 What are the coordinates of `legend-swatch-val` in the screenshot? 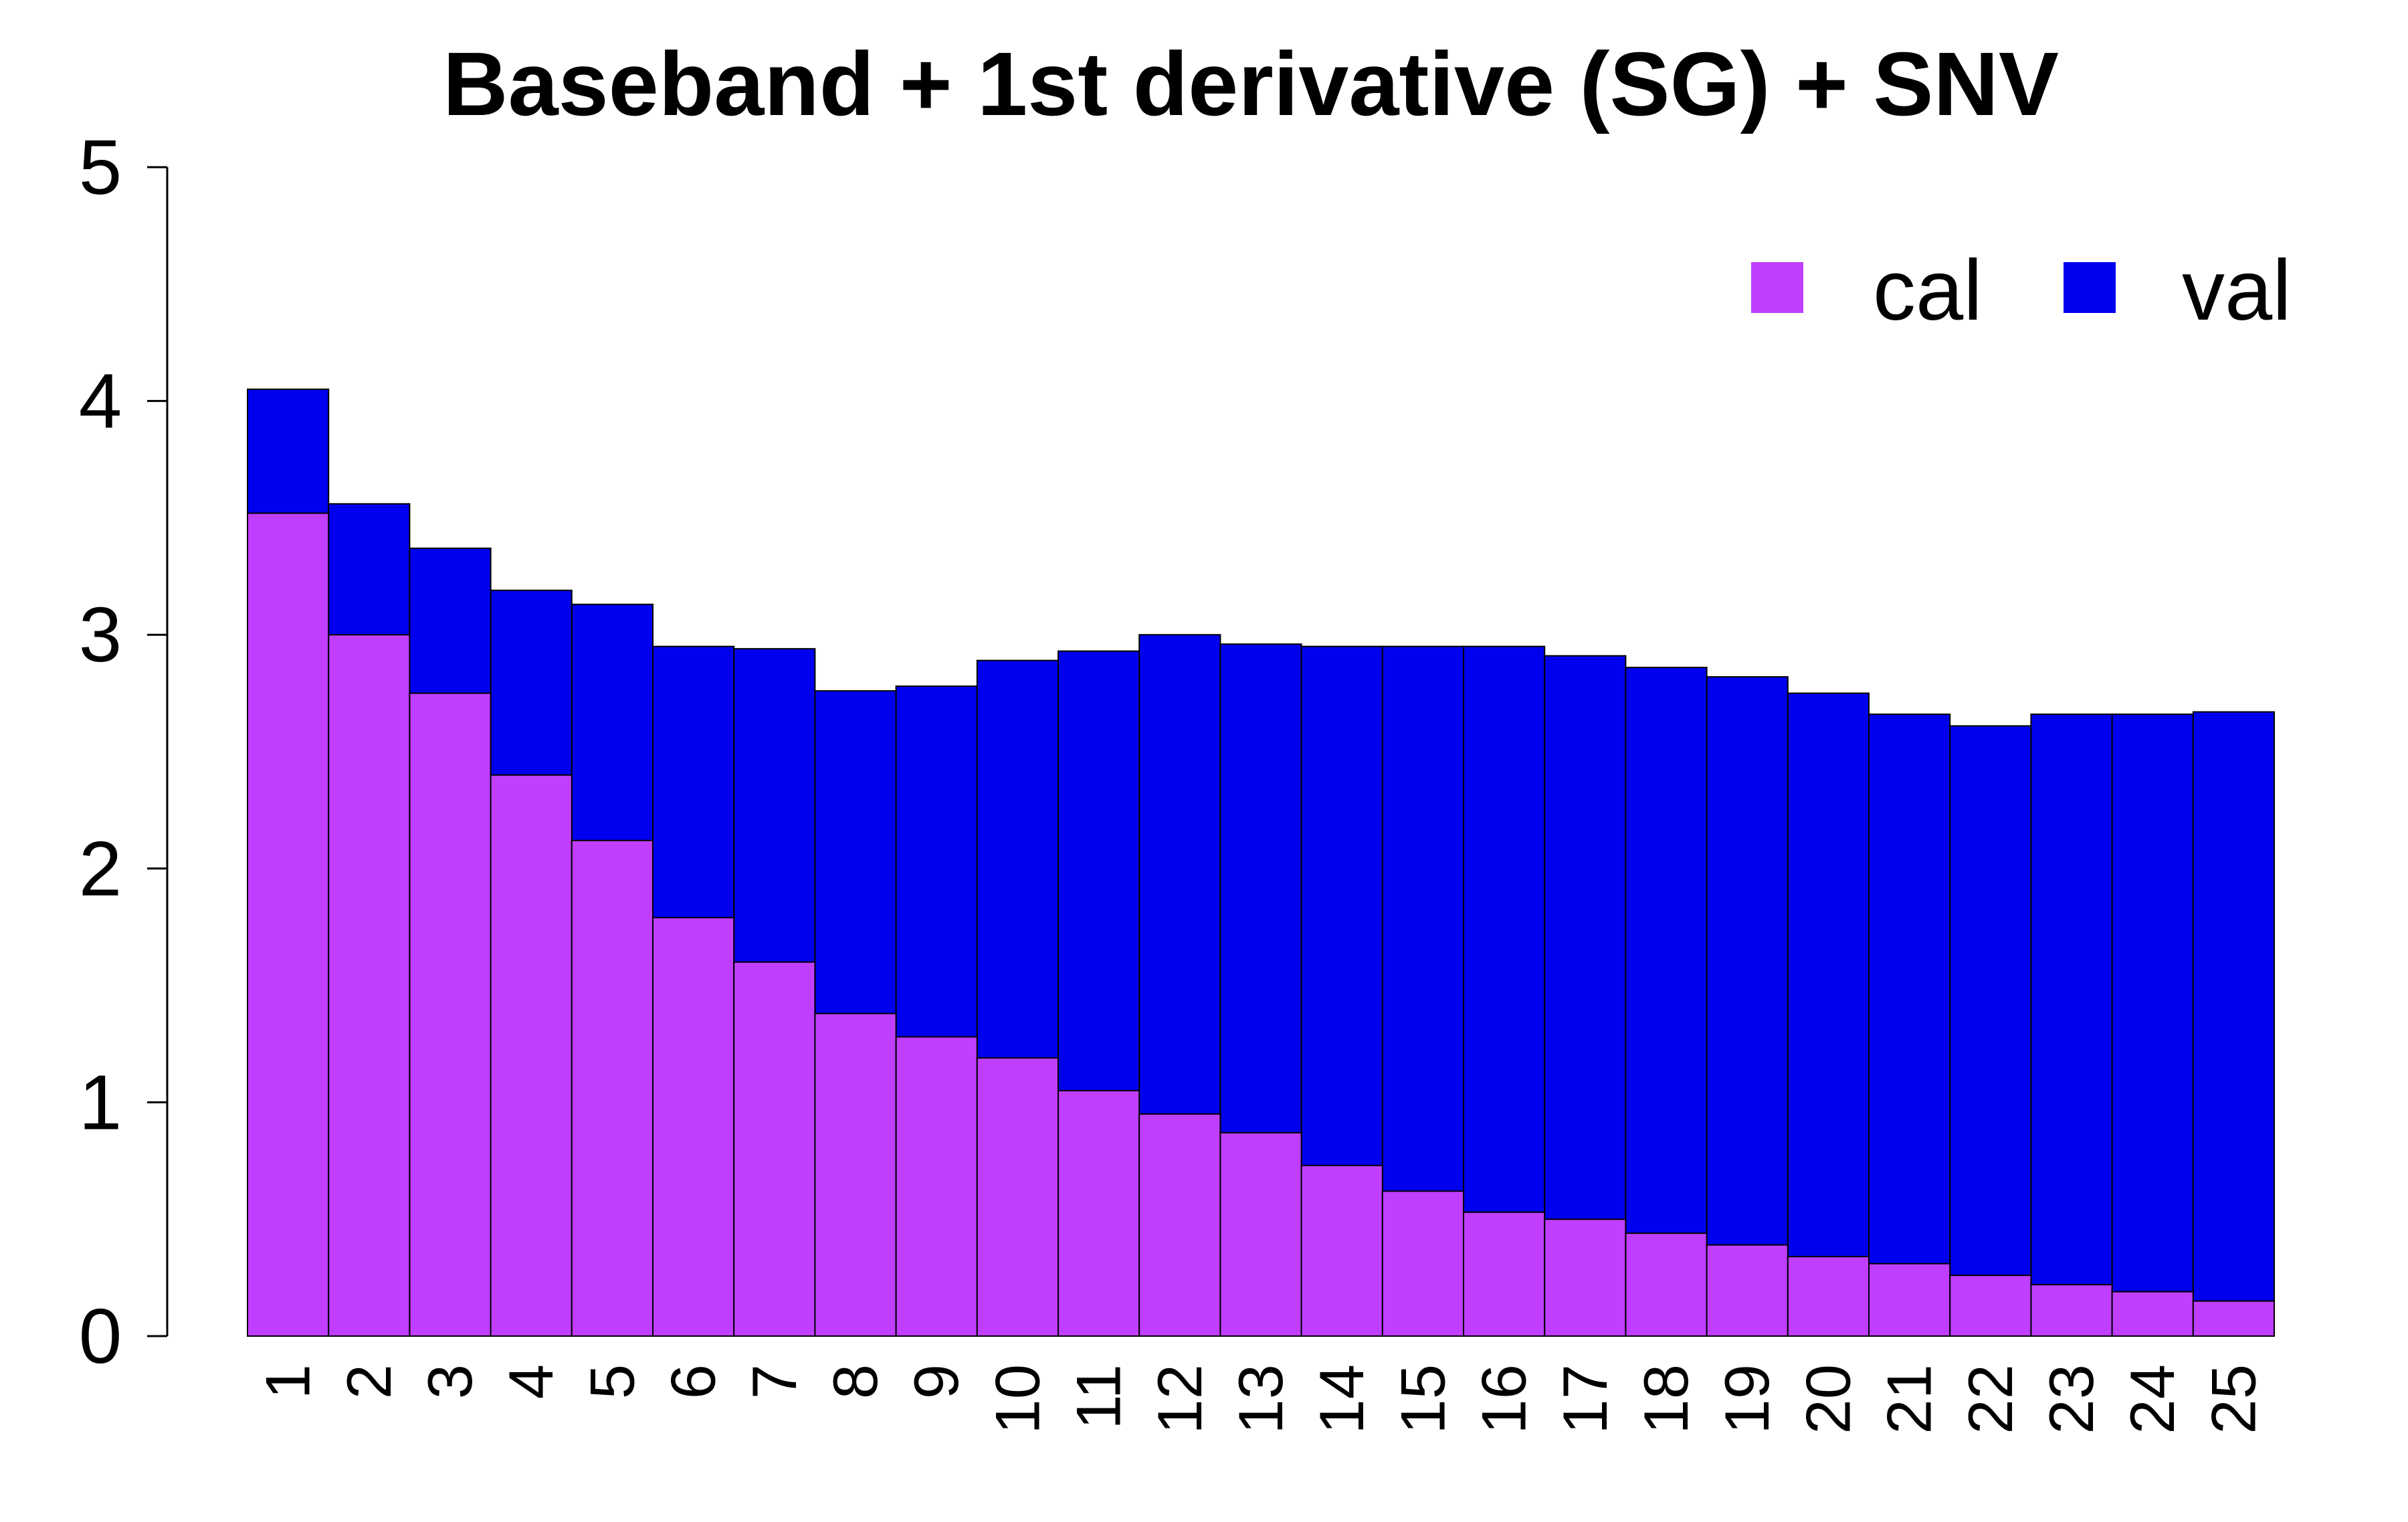 It's located at (2090, 287).